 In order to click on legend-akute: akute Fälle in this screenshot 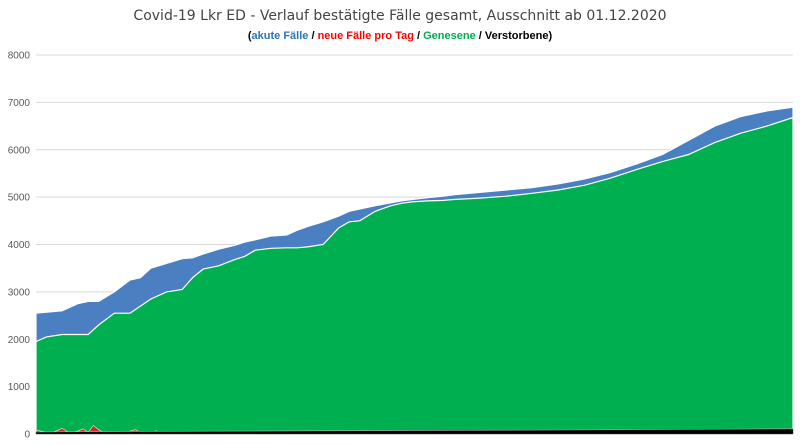, I will do `click(280, 36)`.